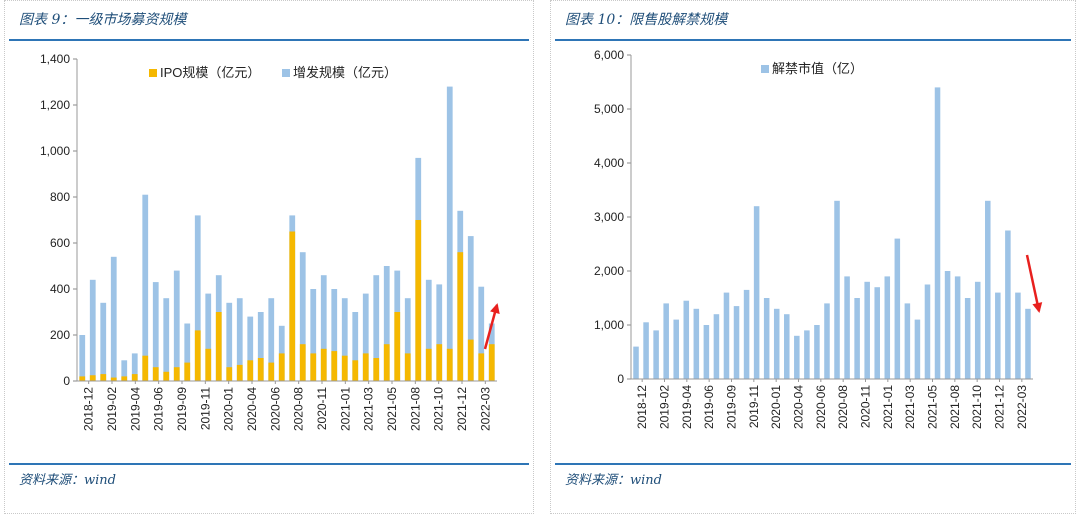 The height and width of the screenshot is (522, 1080). I want to click on x-tick-label: 2020-08, so click(299, 409).